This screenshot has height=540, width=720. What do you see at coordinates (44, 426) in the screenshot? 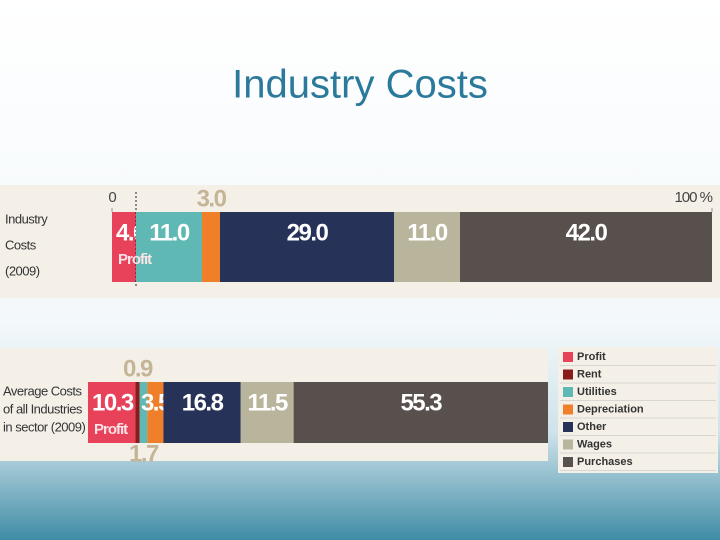
I see `category-label: in sector (2009)` at bounding box center [44, 426].